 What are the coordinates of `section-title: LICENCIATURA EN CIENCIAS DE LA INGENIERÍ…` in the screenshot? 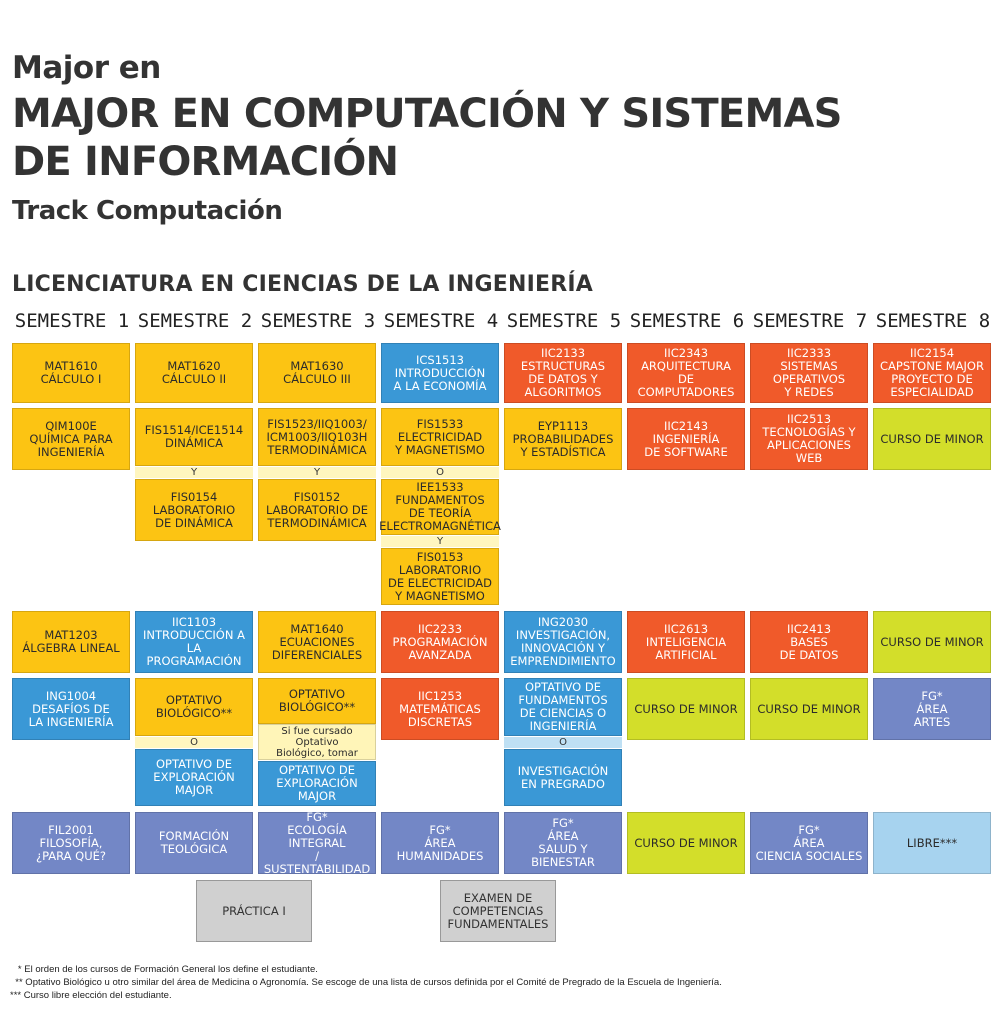 It's located at (302, 284).